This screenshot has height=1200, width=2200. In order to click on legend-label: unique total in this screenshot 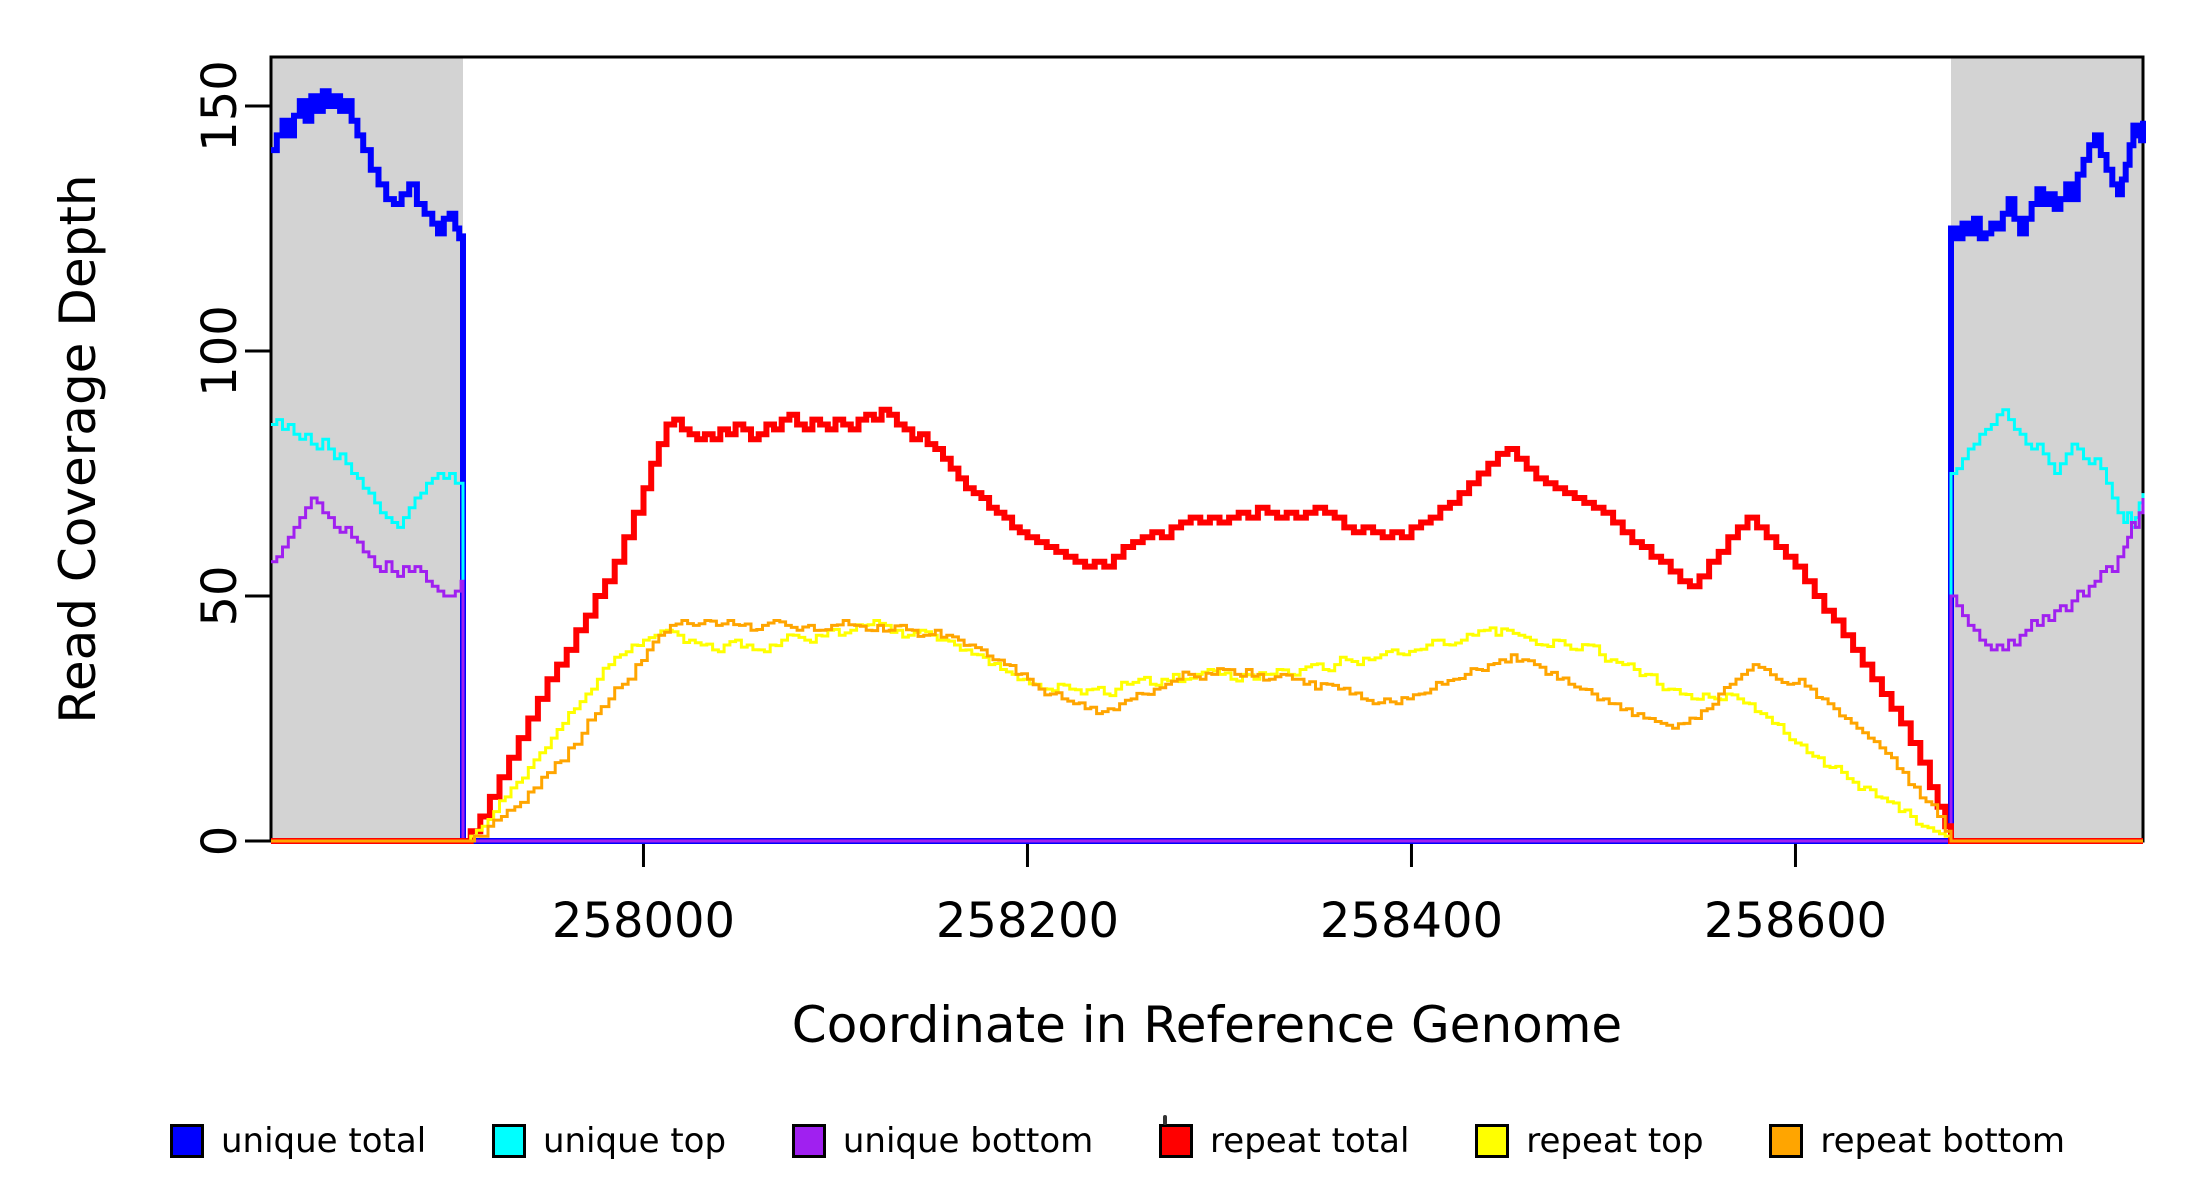, I will do `click(324, 1141)`.